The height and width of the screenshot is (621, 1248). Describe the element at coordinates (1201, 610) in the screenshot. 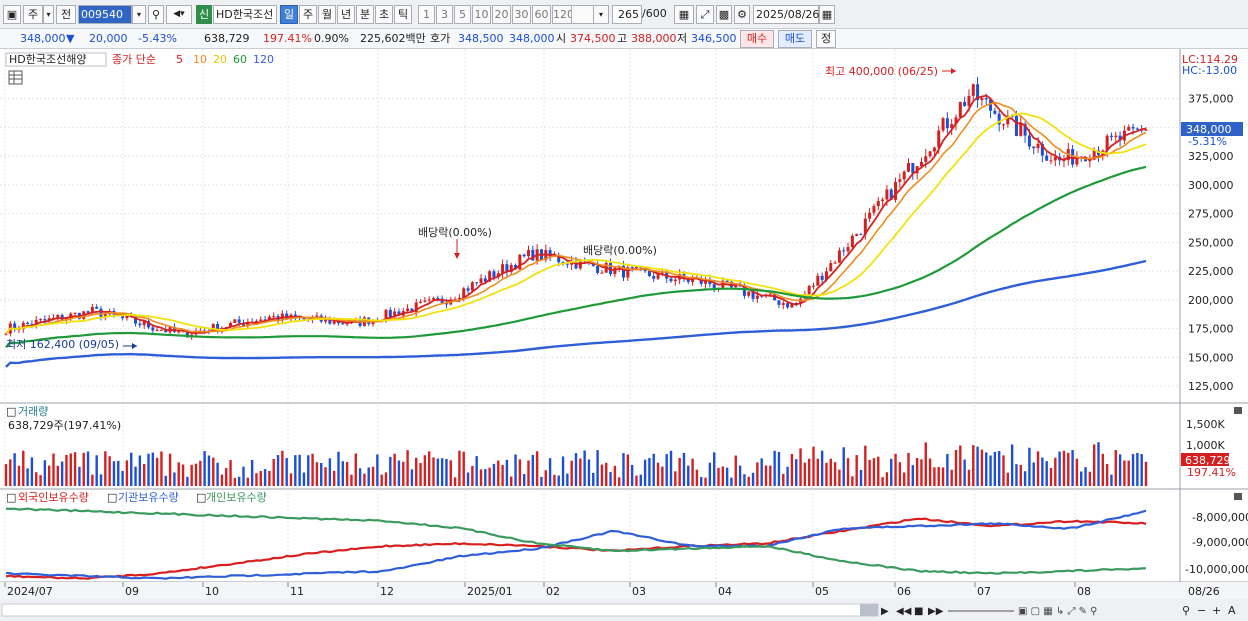

I see `zoom-out-icon: −` at that location.